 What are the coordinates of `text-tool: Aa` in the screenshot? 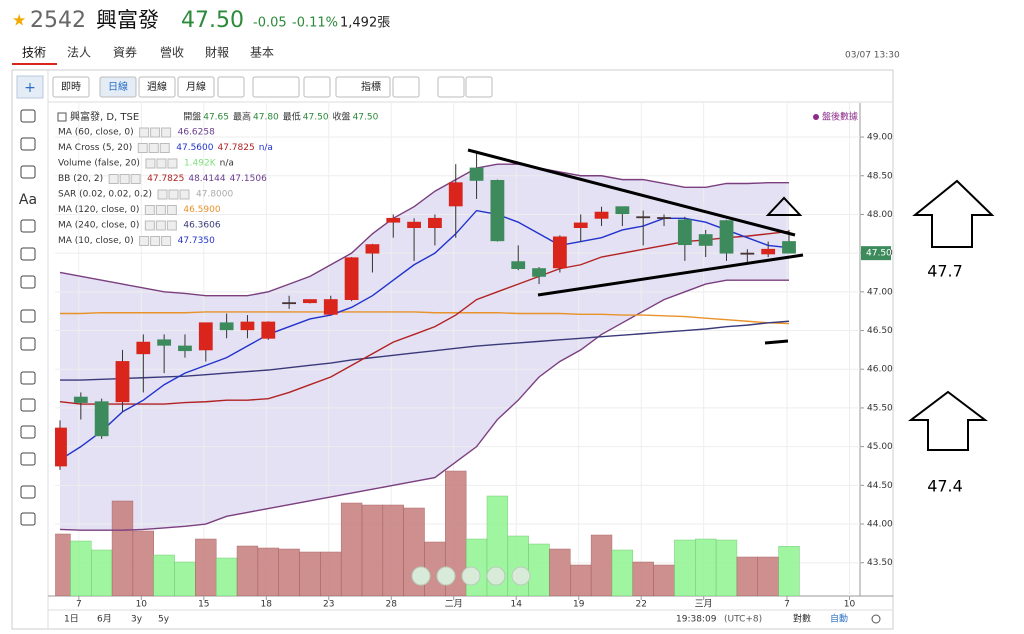 It's located at (28, 200).